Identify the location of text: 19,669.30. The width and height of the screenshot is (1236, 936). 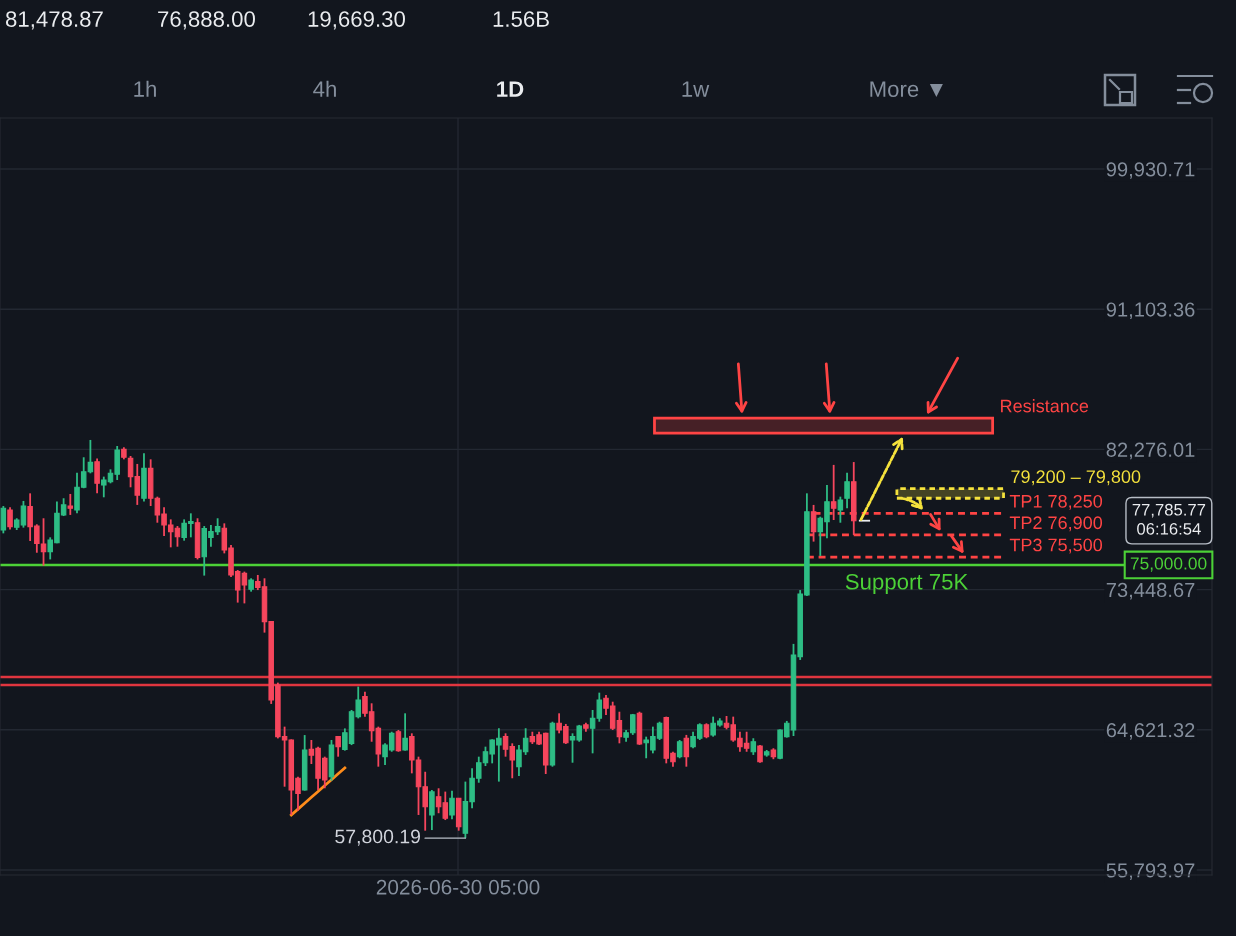
(356, 20).